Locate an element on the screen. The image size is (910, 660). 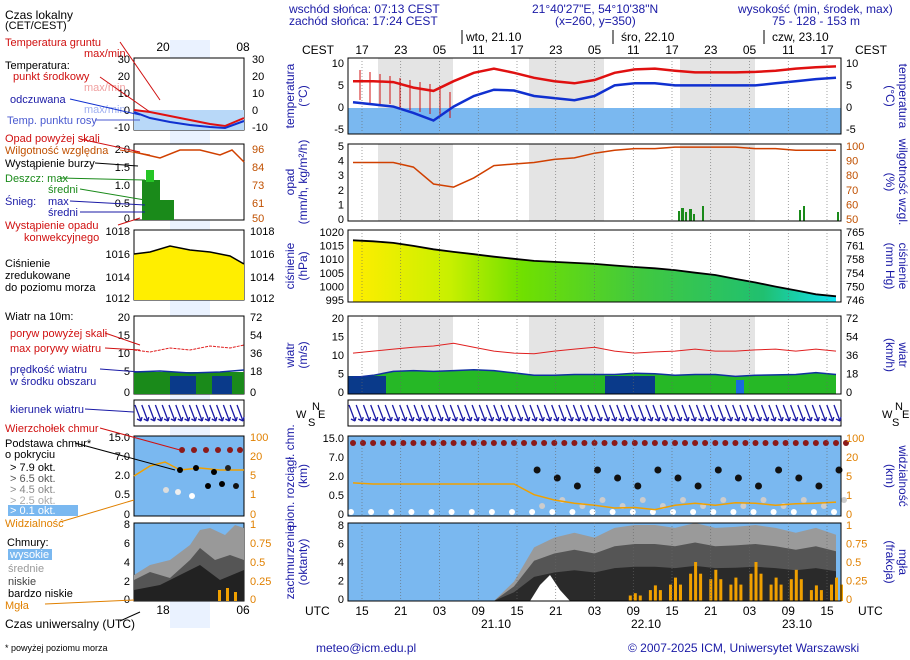
vis-label: widzialność is located at coordinates (903, 475).